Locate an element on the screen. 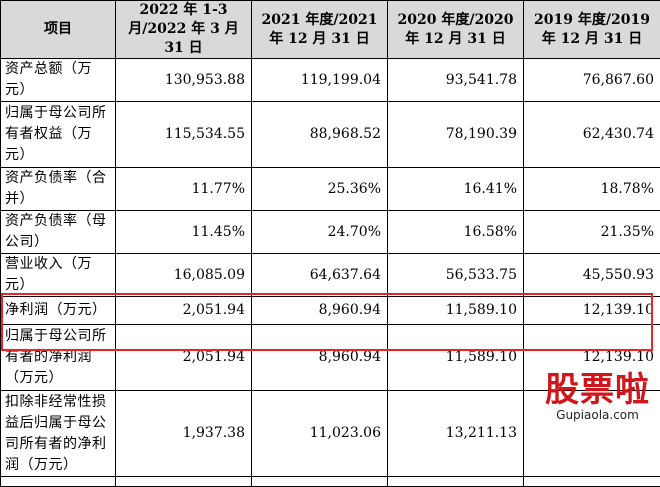 This screenshot has width=660, height=487. table-row-cut-off is located at coordinates (330, 482).